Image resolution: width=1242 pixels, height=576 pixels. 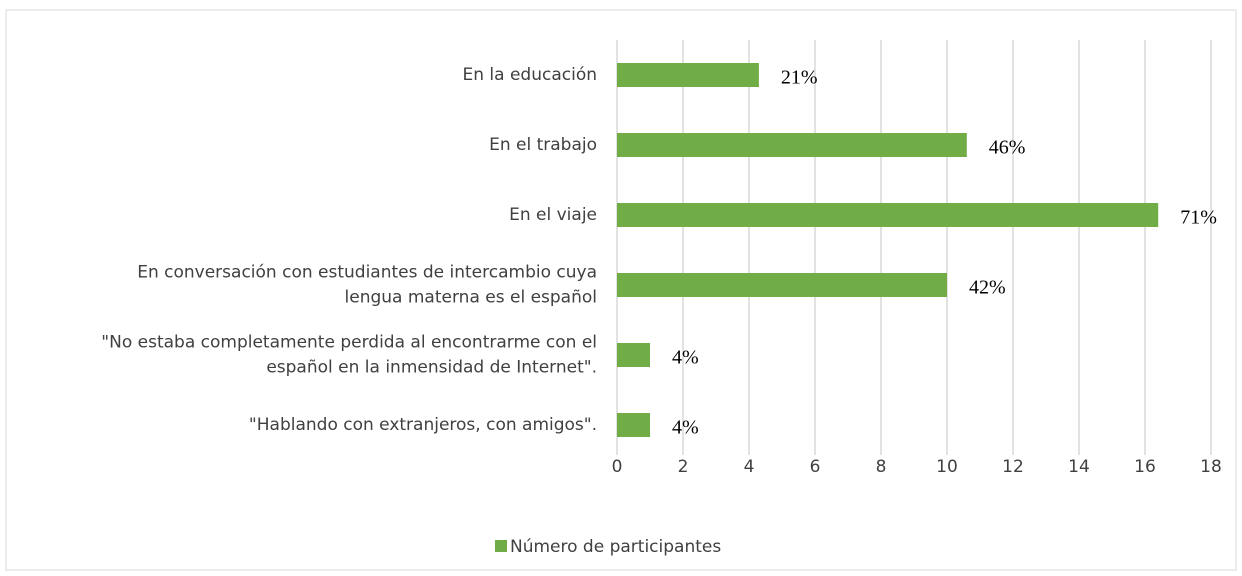 What do you see at coordinates (799, 78) in the screenshot?
I see `value-label: 21%` at bounding box center [799, 78].